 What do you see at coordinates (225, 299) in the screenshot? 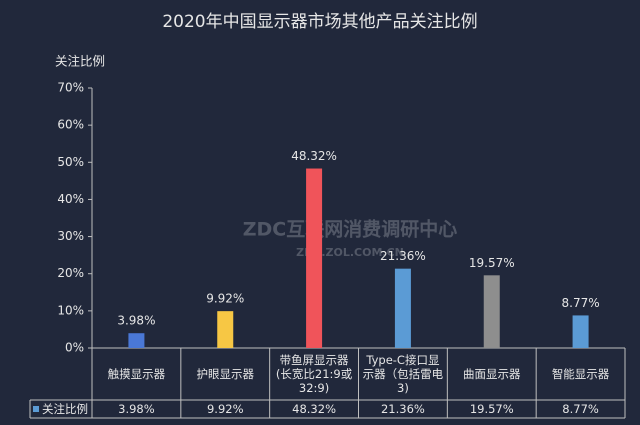
I see `data-label: 9.92%` at bounding box center [225, 299].